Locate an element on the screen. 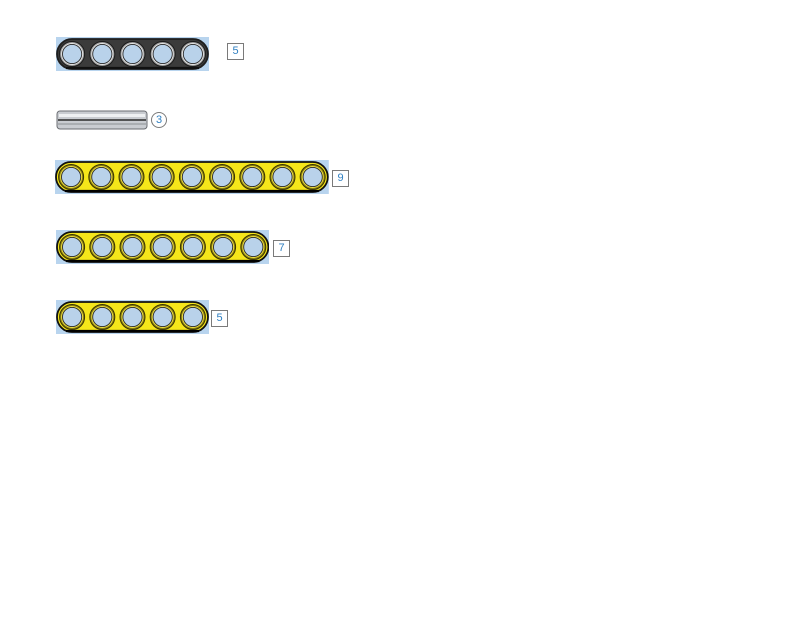 The height and width of the screenshot is (624, 794). part-count-callout: 9 is located at coordinates (340, 178).